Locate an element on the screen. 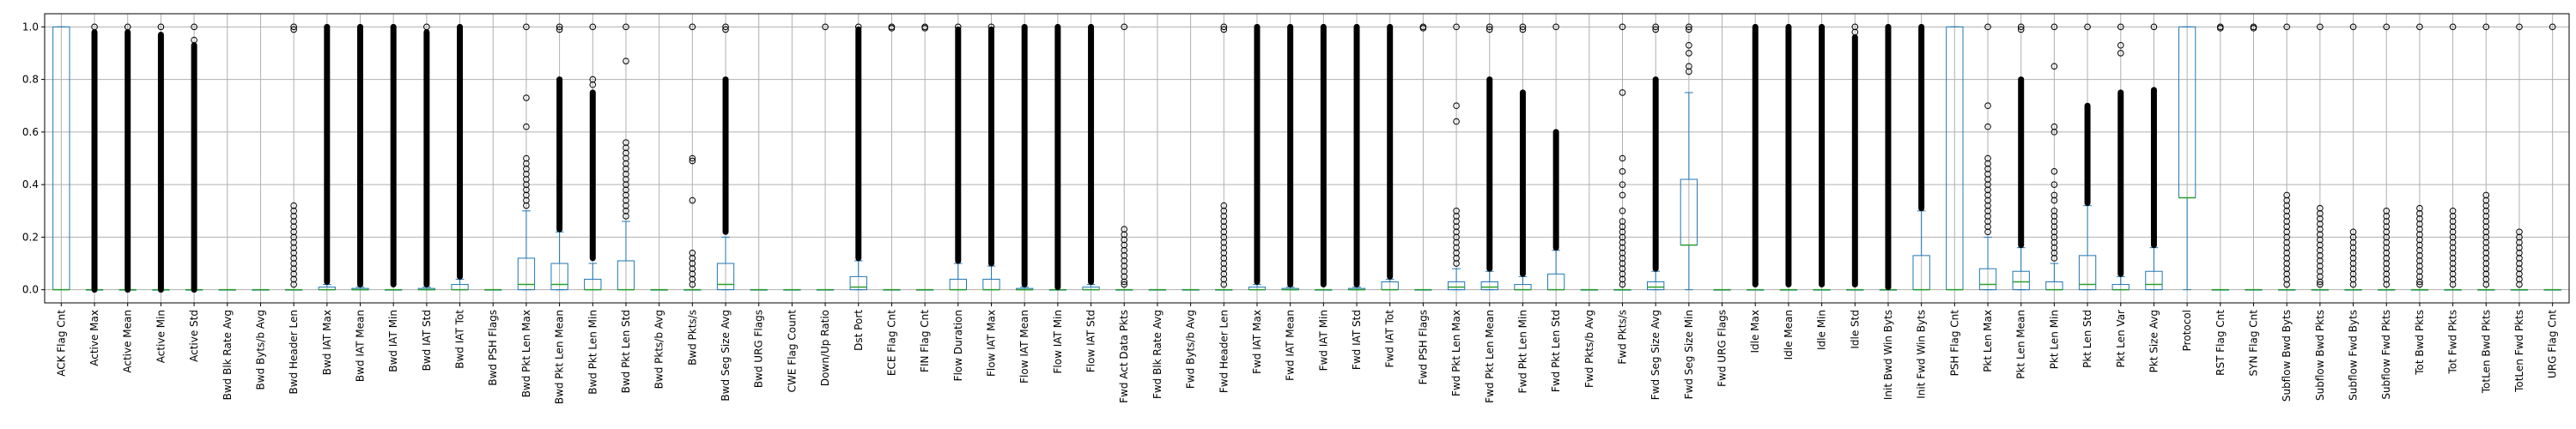  x-tick-label: Down/Up Ratio is located at coordinates (825, 348).